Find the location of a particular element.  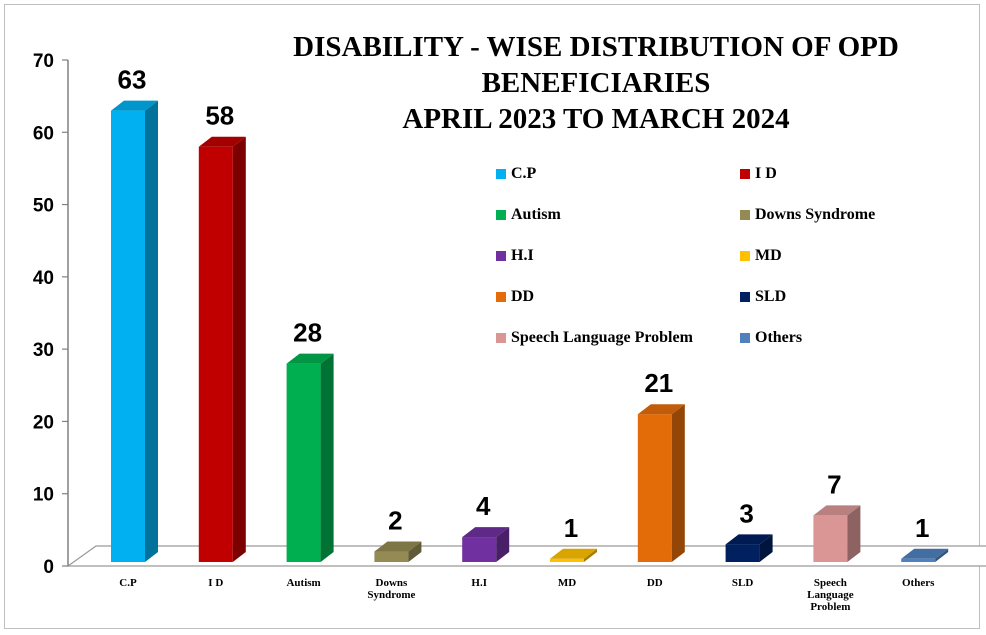

y-tick-label: 10 is located at coordinates (43, 495).